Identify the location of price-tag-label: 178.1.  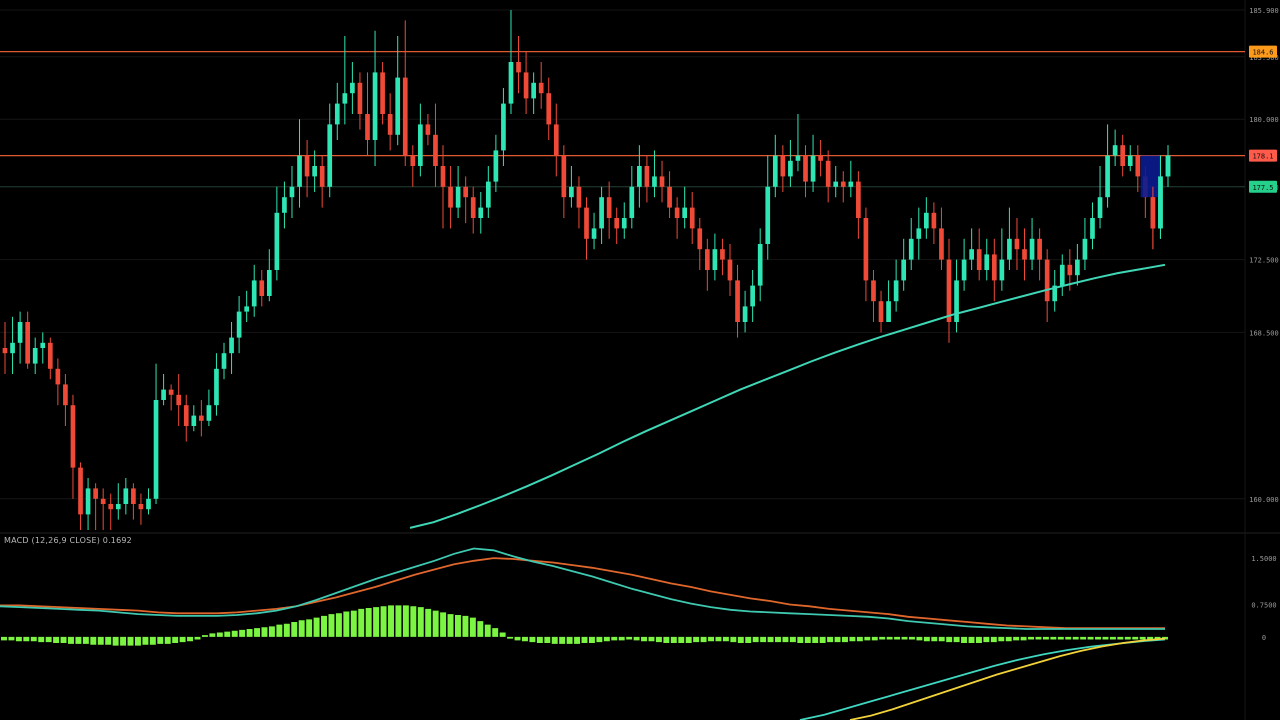
(1262, 157).